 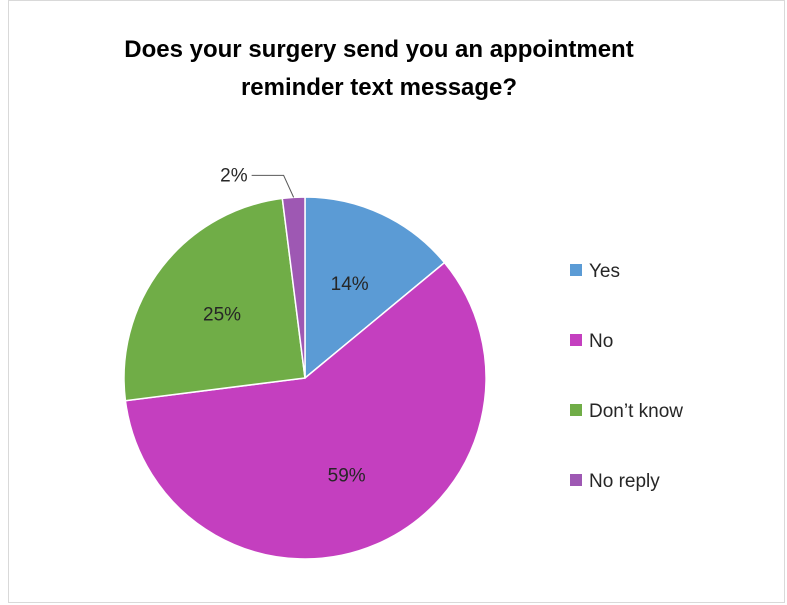 What do you see at coordinates (576, 270) in the screenshot?
I see `legend-swatch-yes` at bounding box center [576, 270].